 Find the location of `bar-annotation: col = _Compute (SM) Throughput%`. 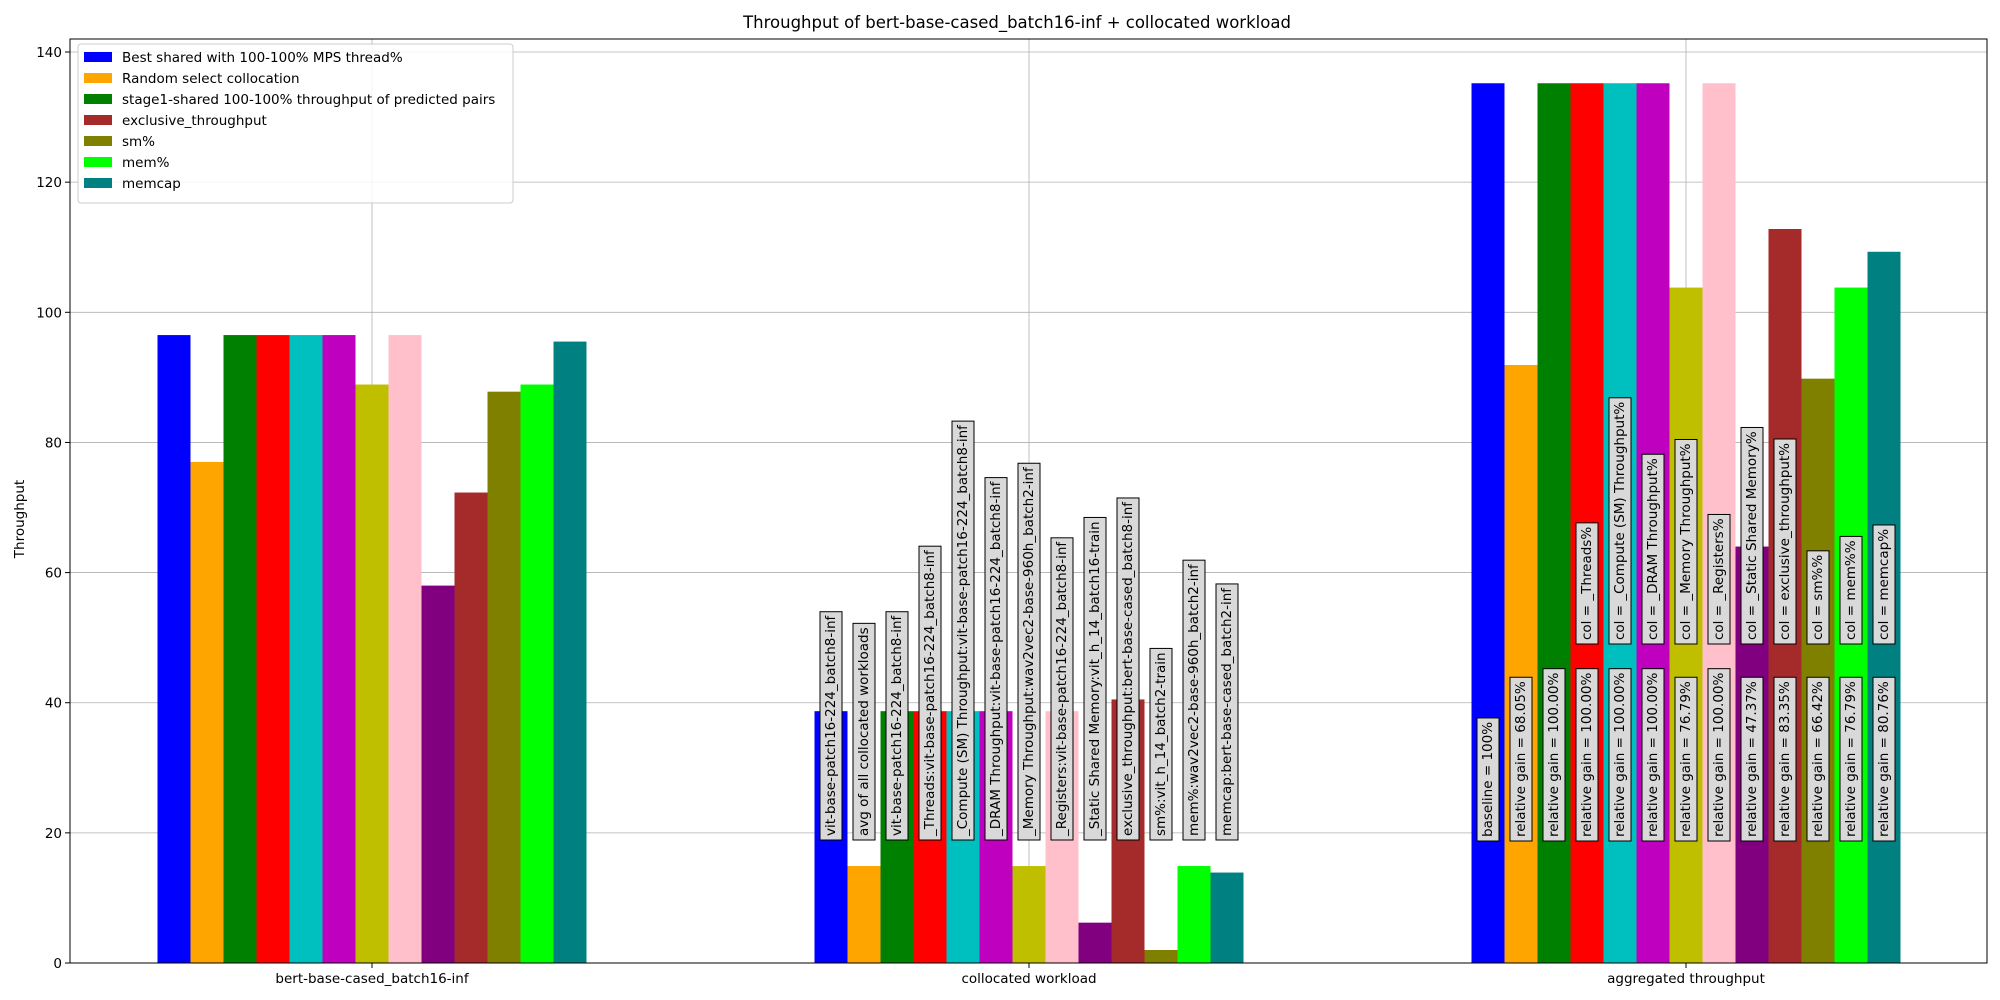

bar-annotation: col = _Compute (SM) Throughput% is located at coordinates (1620, 521).